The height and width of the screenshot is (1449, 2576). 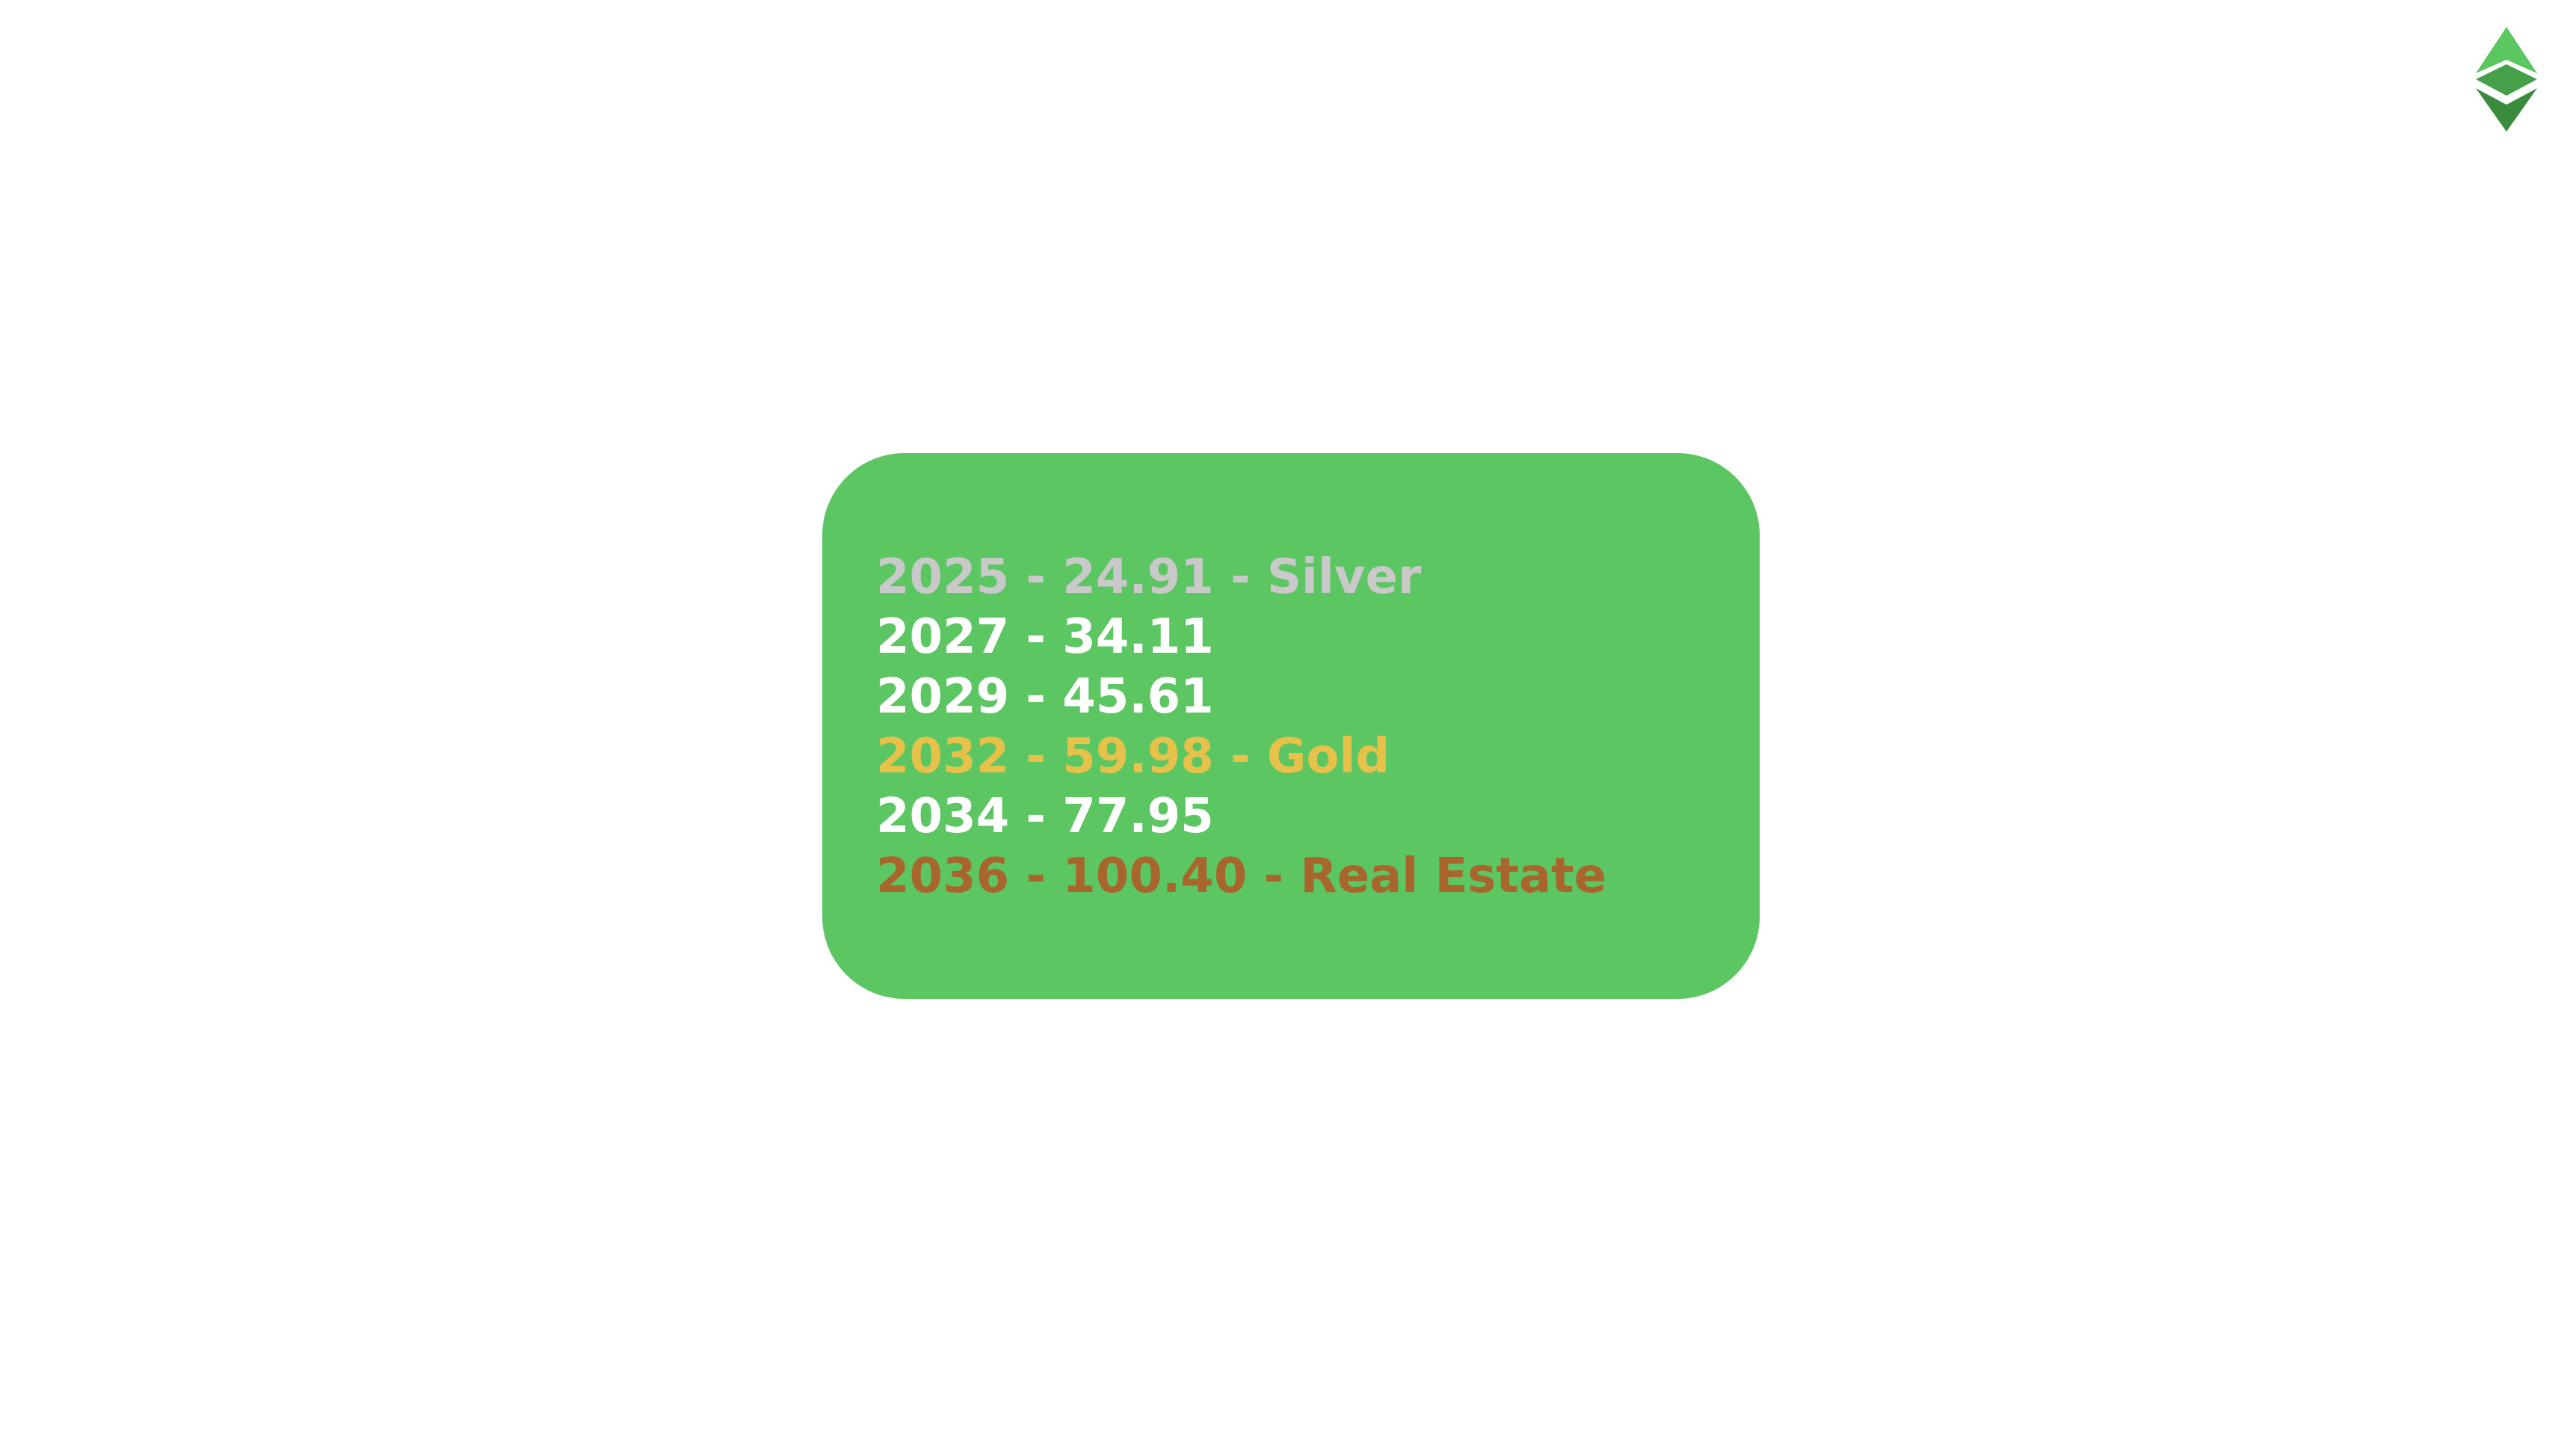 I want to click on logo-bottom-facet, so click(x=2506, y=110).